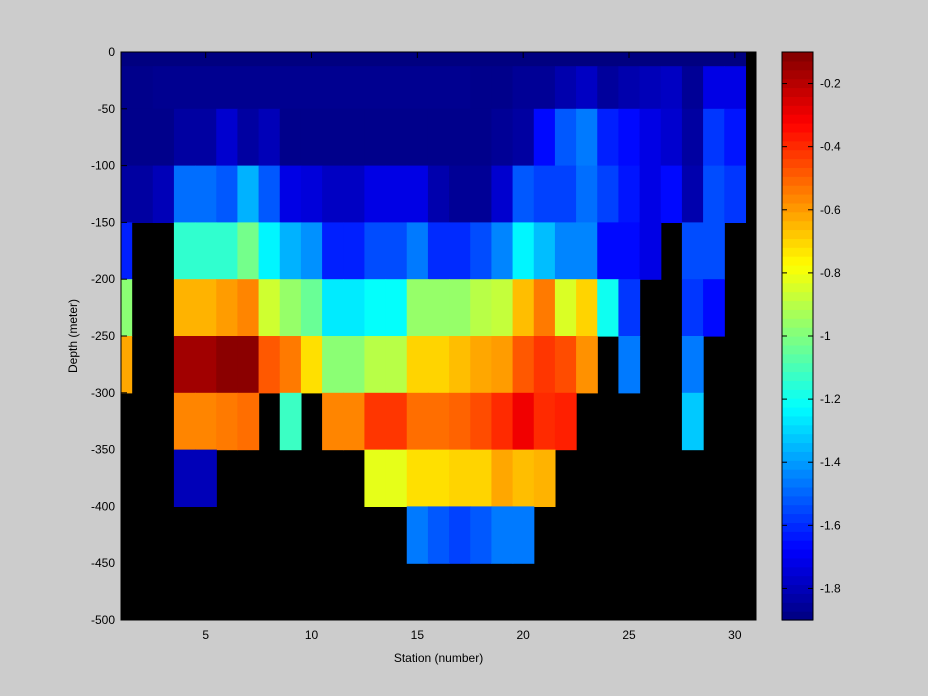  Describe the element at coordinates (107, 109) in the screenshot. I see `y-tick-label: -50` at that location.